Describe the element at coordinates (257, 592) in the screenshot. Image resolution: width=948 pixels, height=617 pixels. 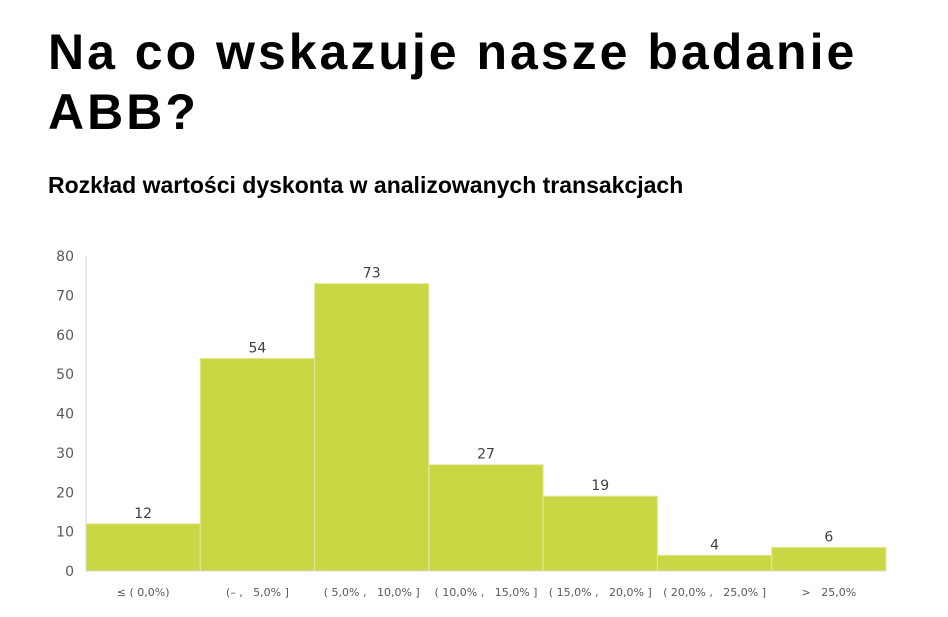
I see `category-label: (– , 5,0% ]` at that location.